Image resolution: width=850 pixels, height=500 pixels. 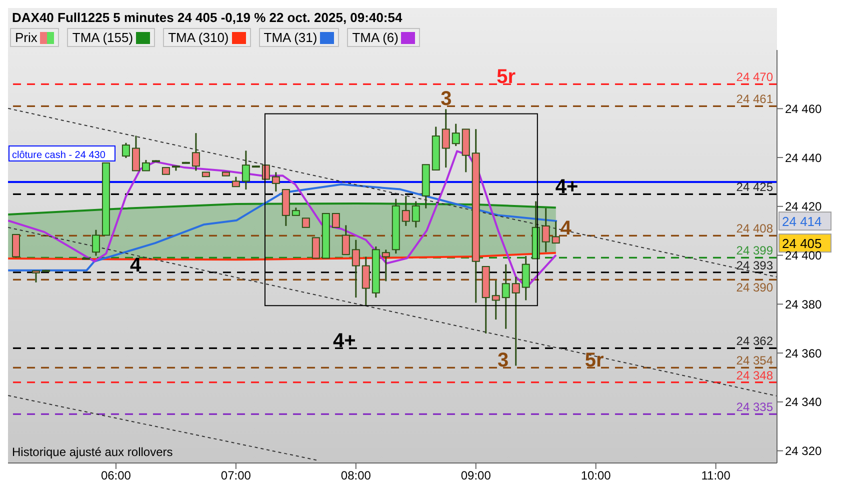 I want to click on x-tick-label: 06:00, so click(x=116, y=475).